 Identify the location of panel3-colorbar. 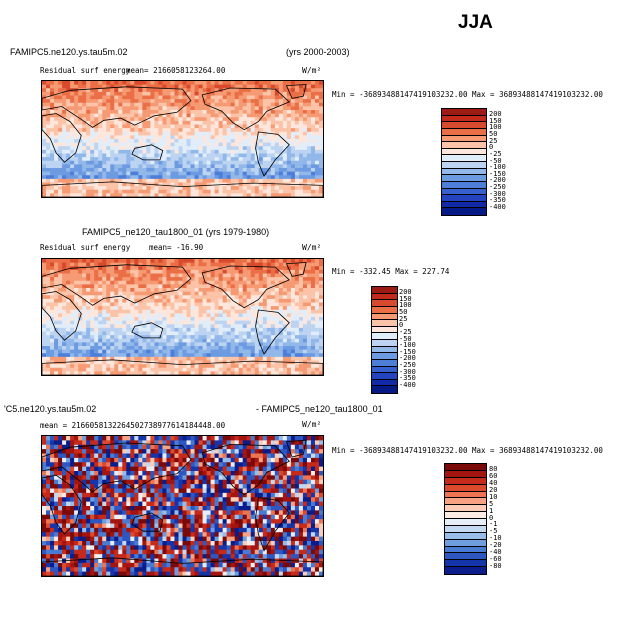
(465, 519).